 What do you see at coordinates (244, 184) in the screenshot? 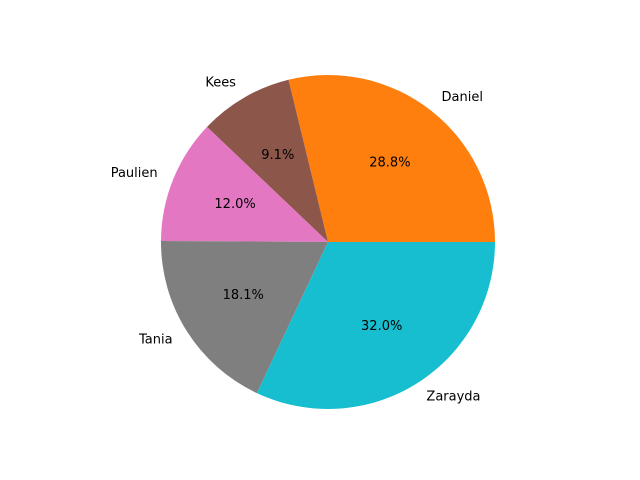
I see `pie-slice-paulien` at bounding box center [244, 184].